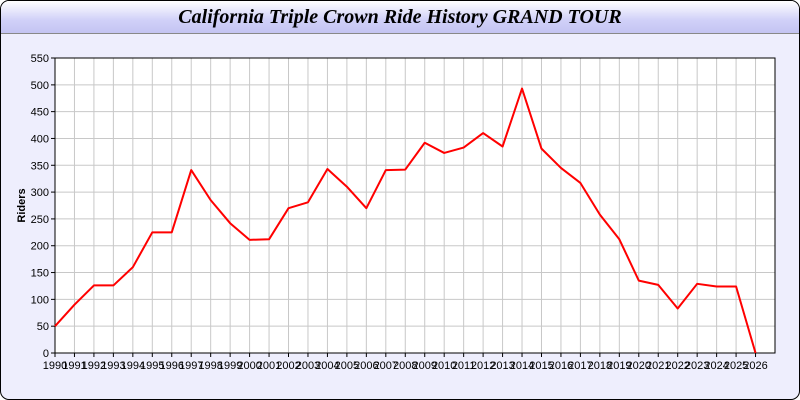 This screenshot has height=400, width=800. Describe the element at coordinates (40, 300) in the screenshot. I see `y-tick-label: 100` at that location.